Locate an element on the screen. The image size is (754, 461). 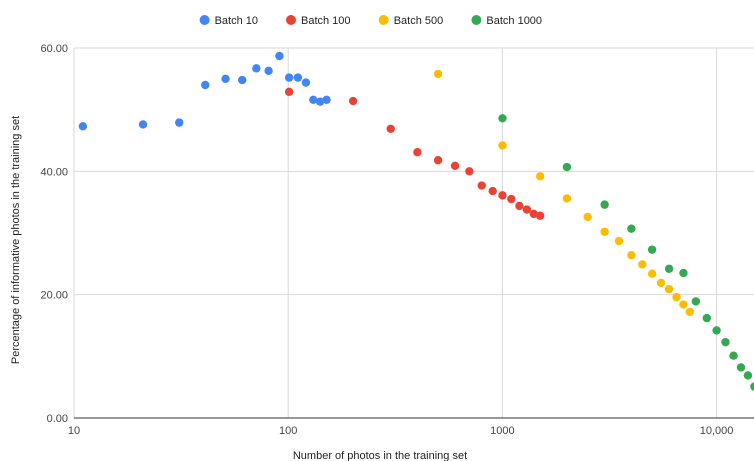
y-tick-label: 40.00 is located at coordinates (54, 172).